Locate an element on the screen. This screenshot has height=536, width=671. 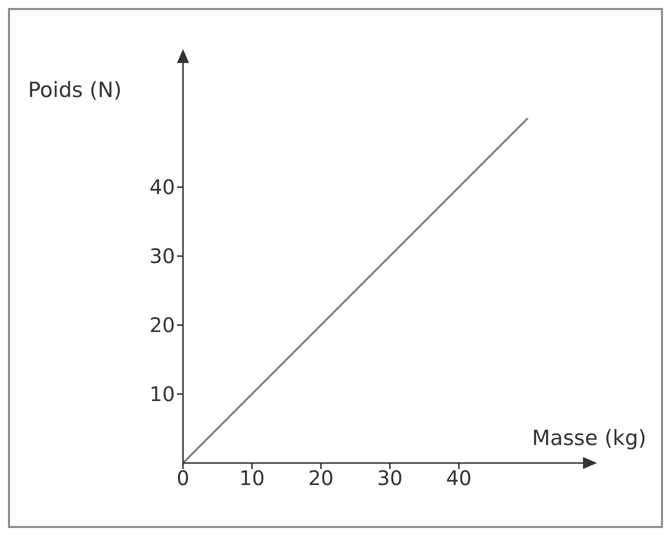
x-tick-label: 30 is located at coordinates (390, 478).